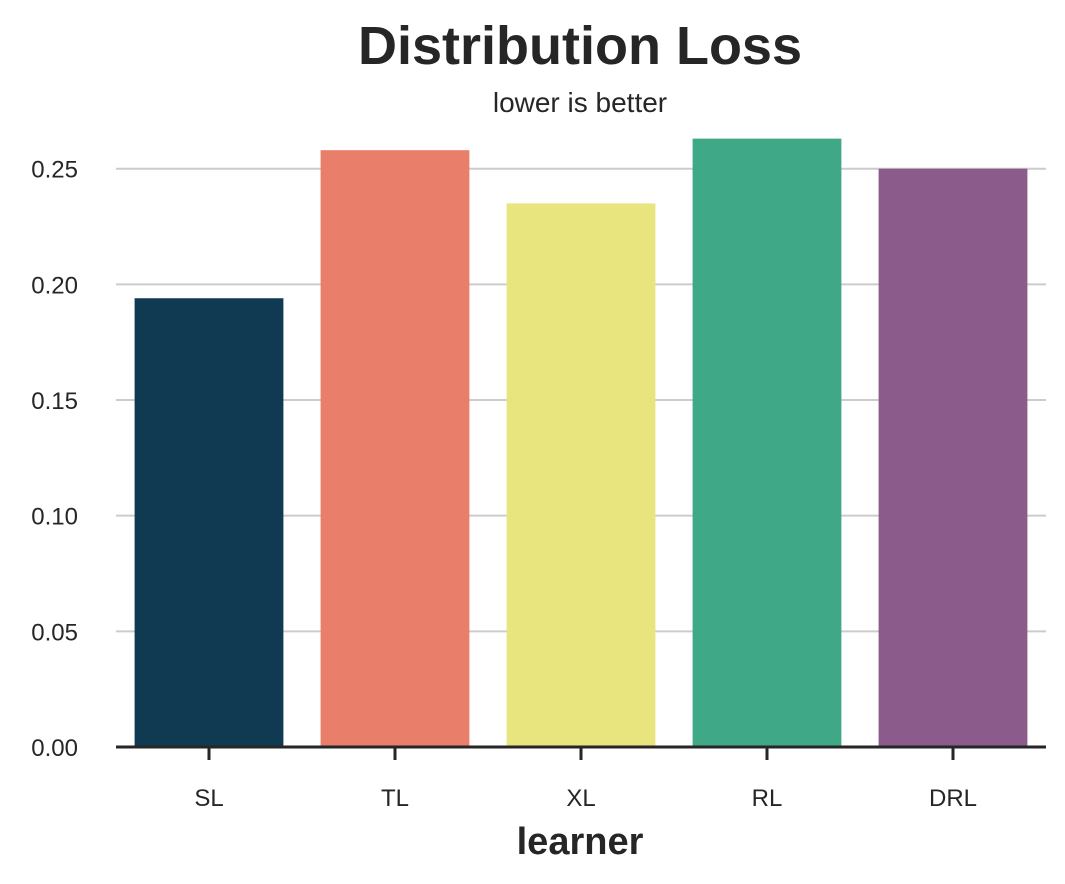 This screenshot has height=884, width=1065. Describe the element at coordinates (953, 798) in the screenshot. I see `x-tick-label: DRL` at that location.